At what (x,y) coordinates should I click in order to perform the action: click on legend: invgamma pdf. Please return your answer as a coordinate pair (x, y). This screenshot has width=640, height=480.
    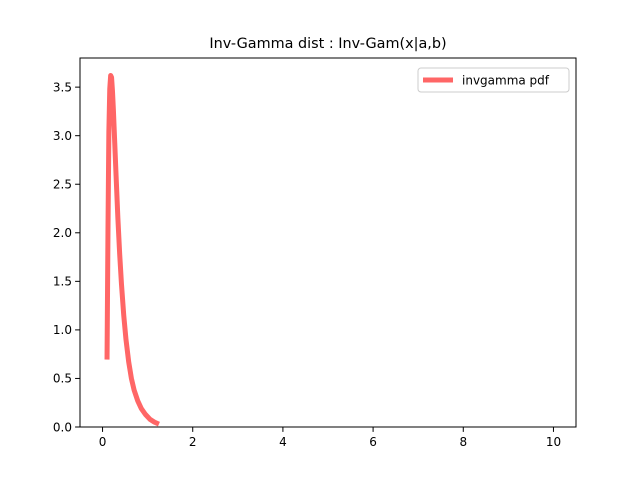
    Looking at the image, I should click on (493, 80).